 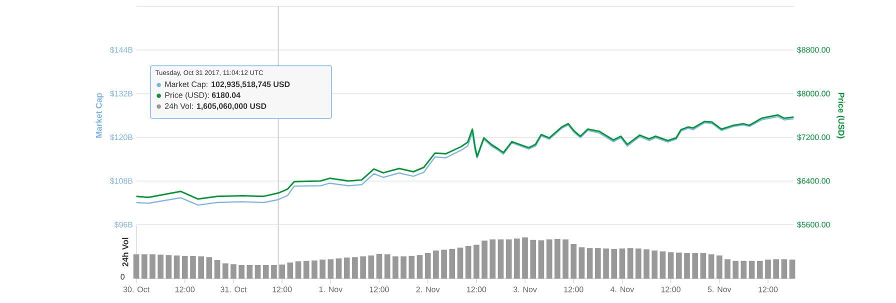 What do you see at coordinates (100, 115) in the screenshot?
I see `y-axis-title: Market Cap` at bounding box center [100, 115].